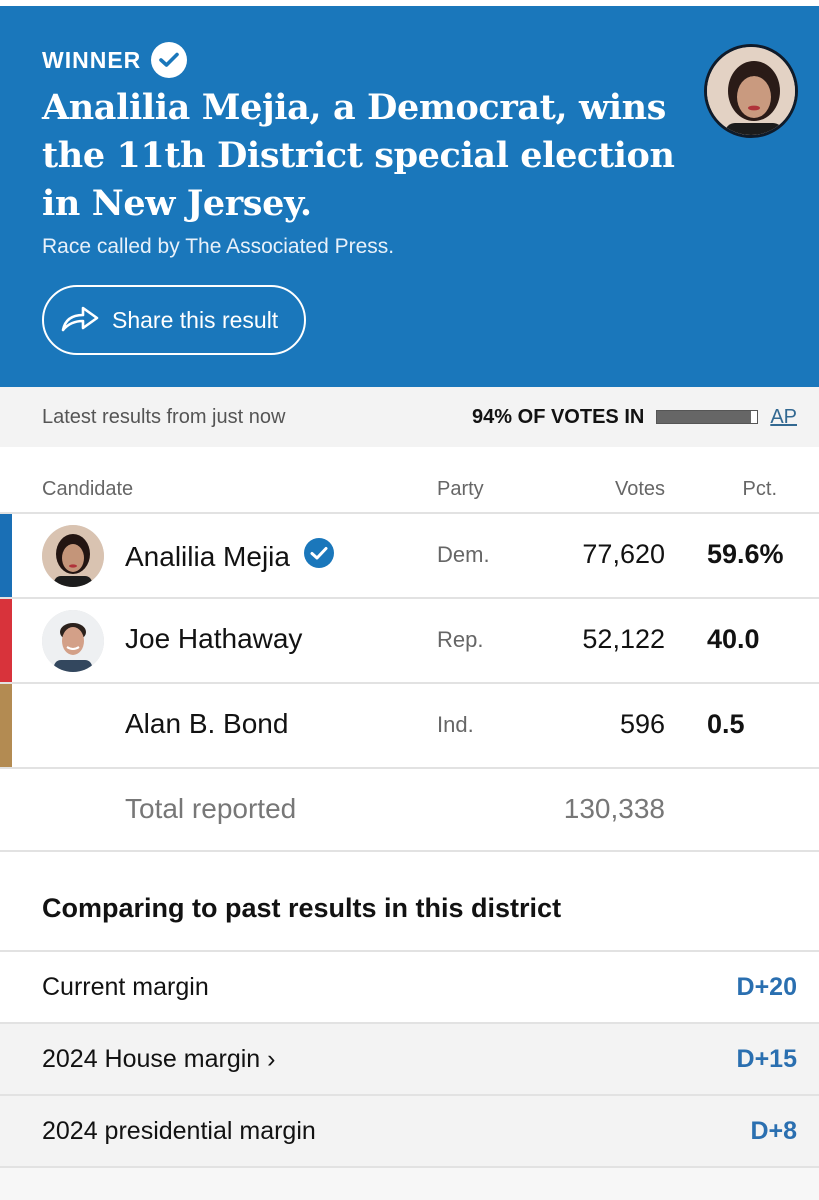 This screenshot has height=1200, width=819. Describe the element at coordinates (92, 59) in the screenshot. I see `winner-label: WINNER` at that location.